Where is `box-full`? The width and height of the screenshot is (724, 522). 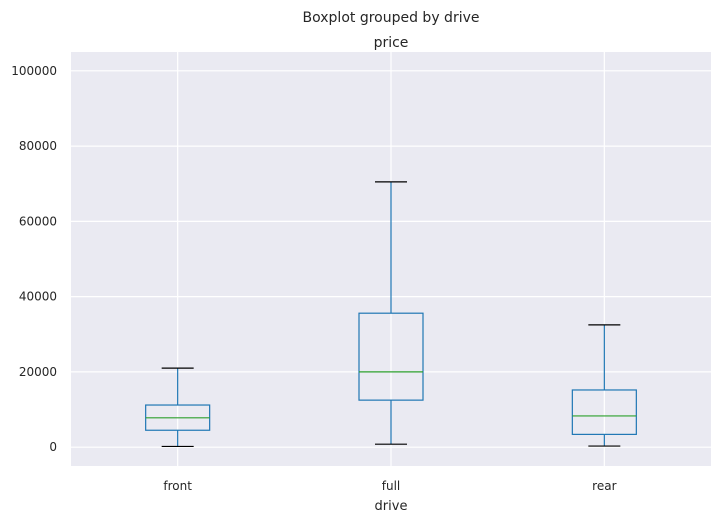
box-full is located at coordinates (391, 313).